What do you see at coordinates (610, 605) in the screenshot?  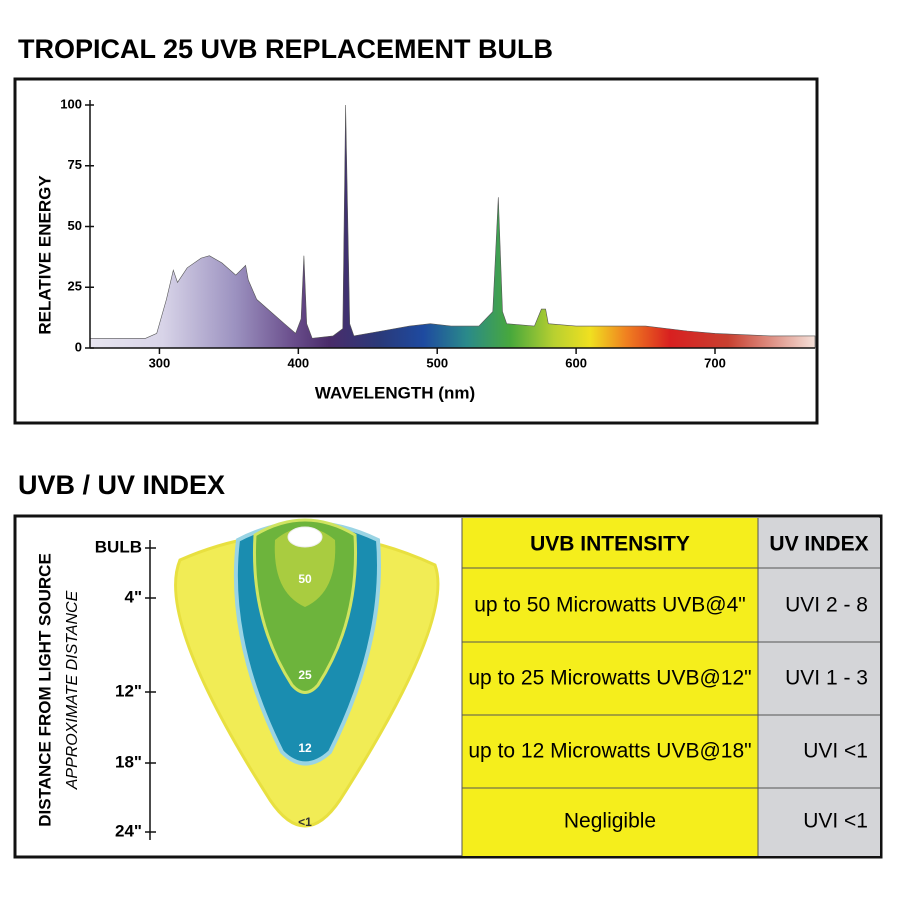 I see `table-cell: up to 50 Microwatts UVB@4"` at bounding box center [610, 605].